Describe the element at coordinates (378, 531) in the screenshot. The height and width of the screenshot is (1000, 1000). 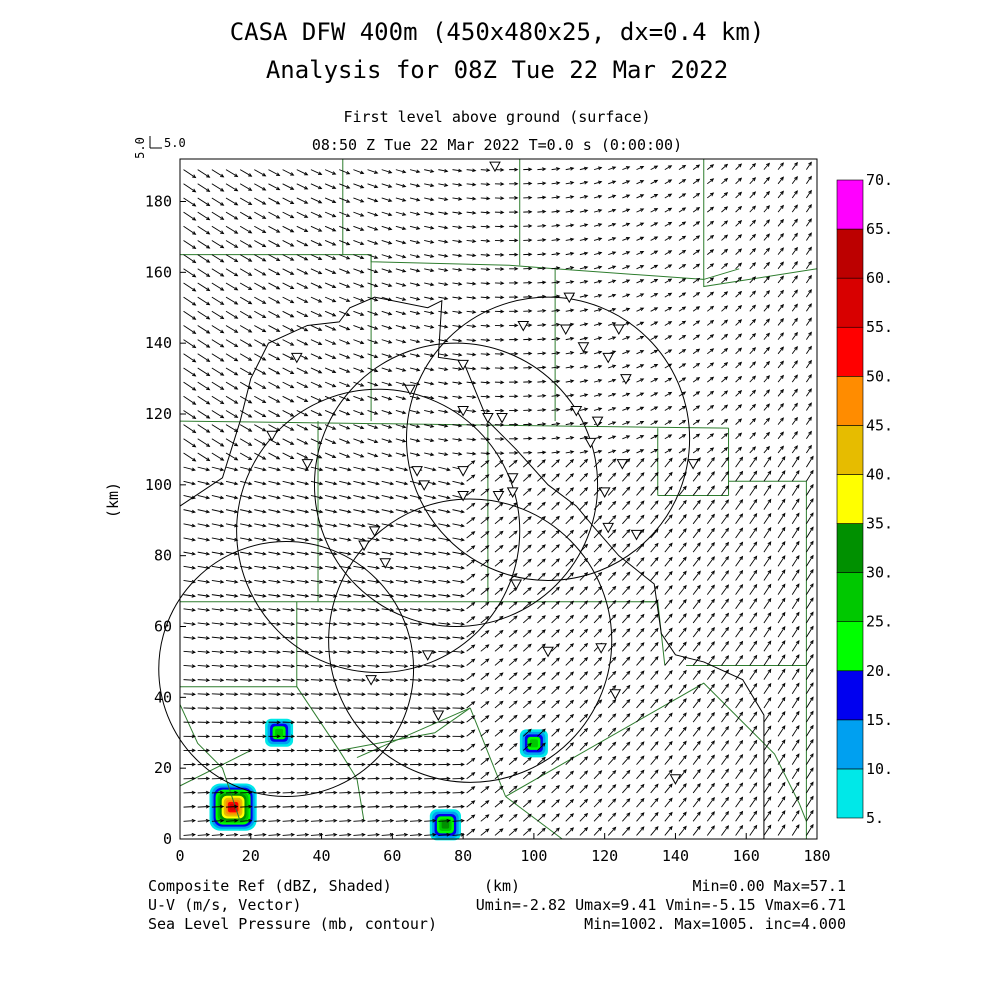
I see `radar-range-ring` at that location.